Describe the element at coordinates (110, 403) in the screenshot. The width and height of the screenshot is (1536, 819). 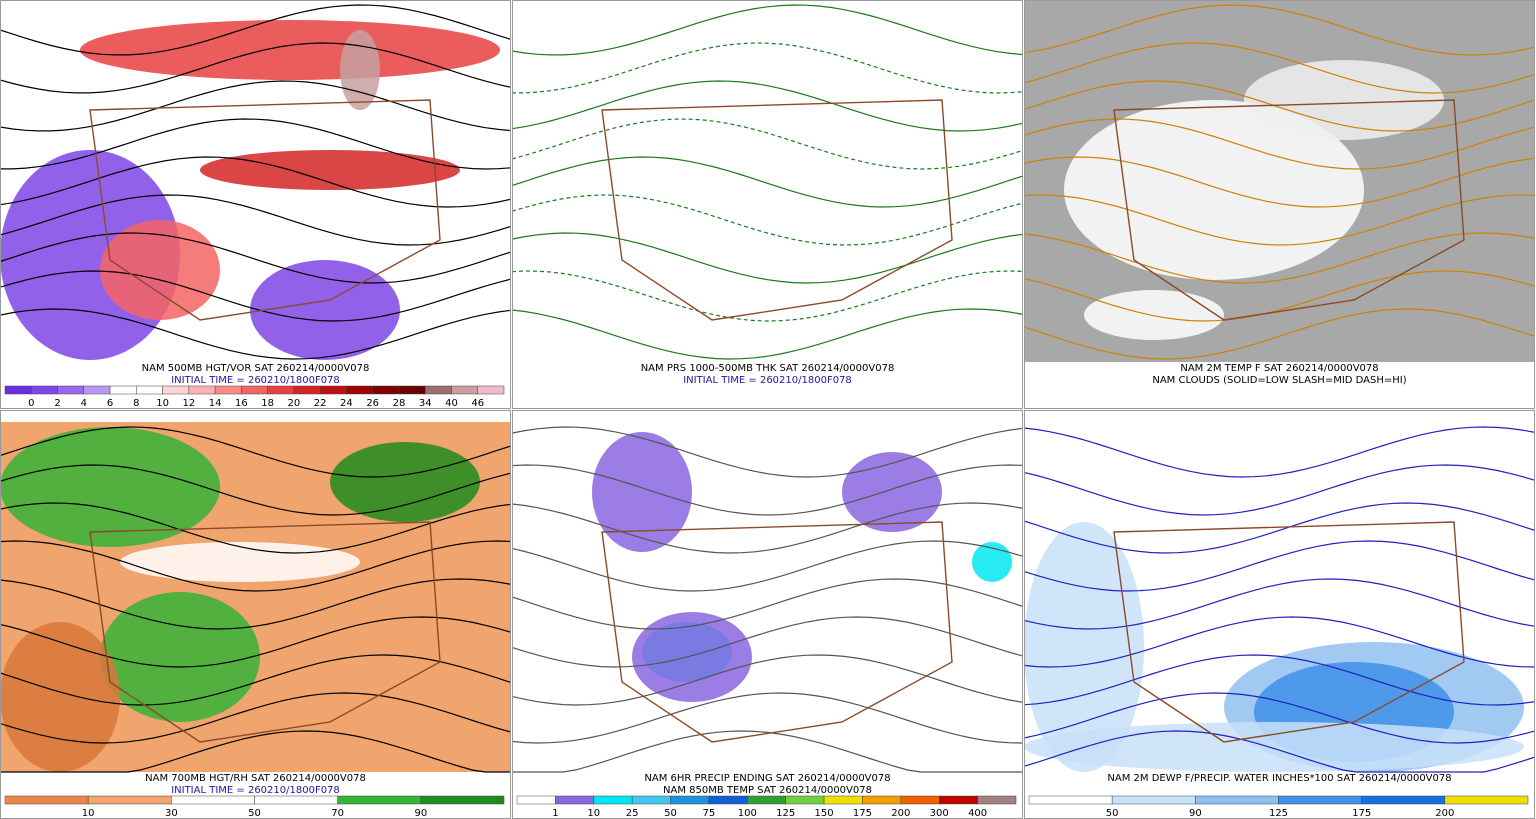
I see `colorbar-label: 6` at that location.